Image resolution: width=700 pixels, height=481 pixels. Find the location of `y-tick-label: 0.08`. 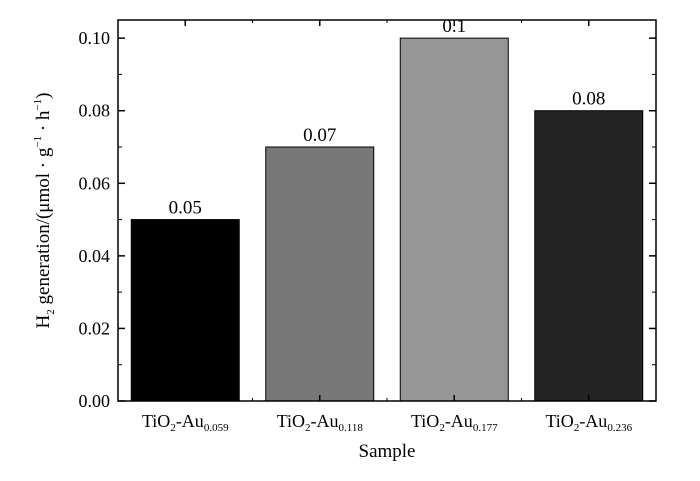

y-tick-label: 0.08 is located at coordinates (95, 111).